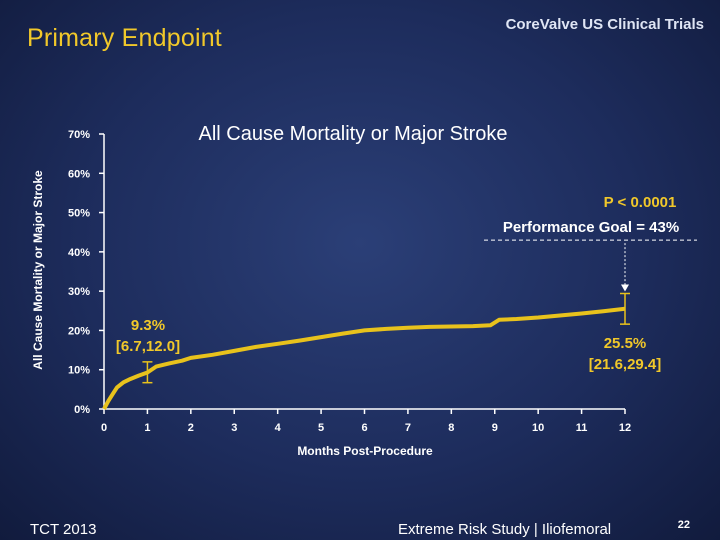 The width and height of the screenshot is (720, 540). What do you see at coordinates (321, 428) in the screenshot?
I see `x-tick-label: 5` at bounding box center [321, 428].